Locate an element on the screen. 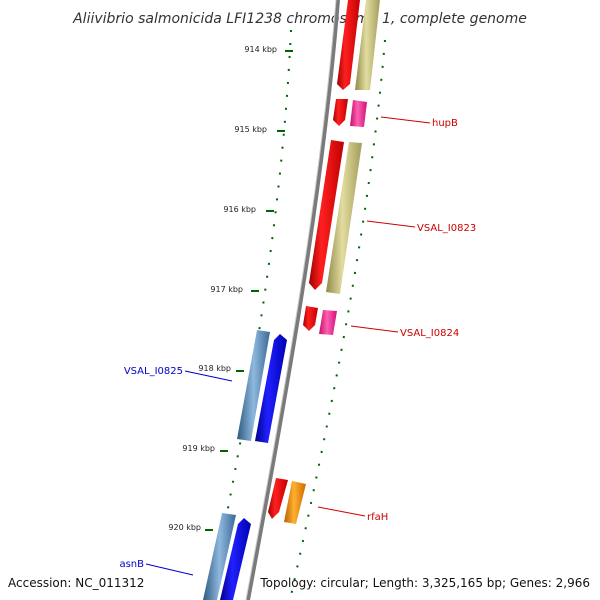 This screenshot has width=600, height=600. leader-rfaH is located at coordinates (341, 511).